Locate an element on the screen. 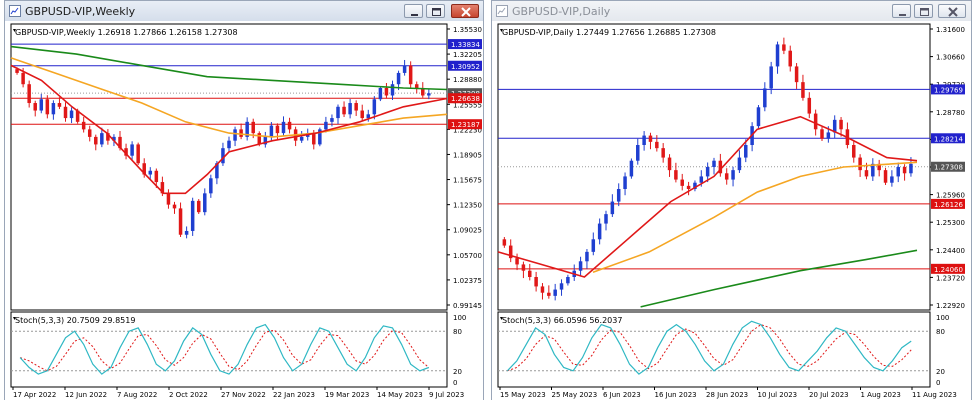  weekly-window-title: GBPUSD-VIP,Weekly is located at coordinates (80, 11).